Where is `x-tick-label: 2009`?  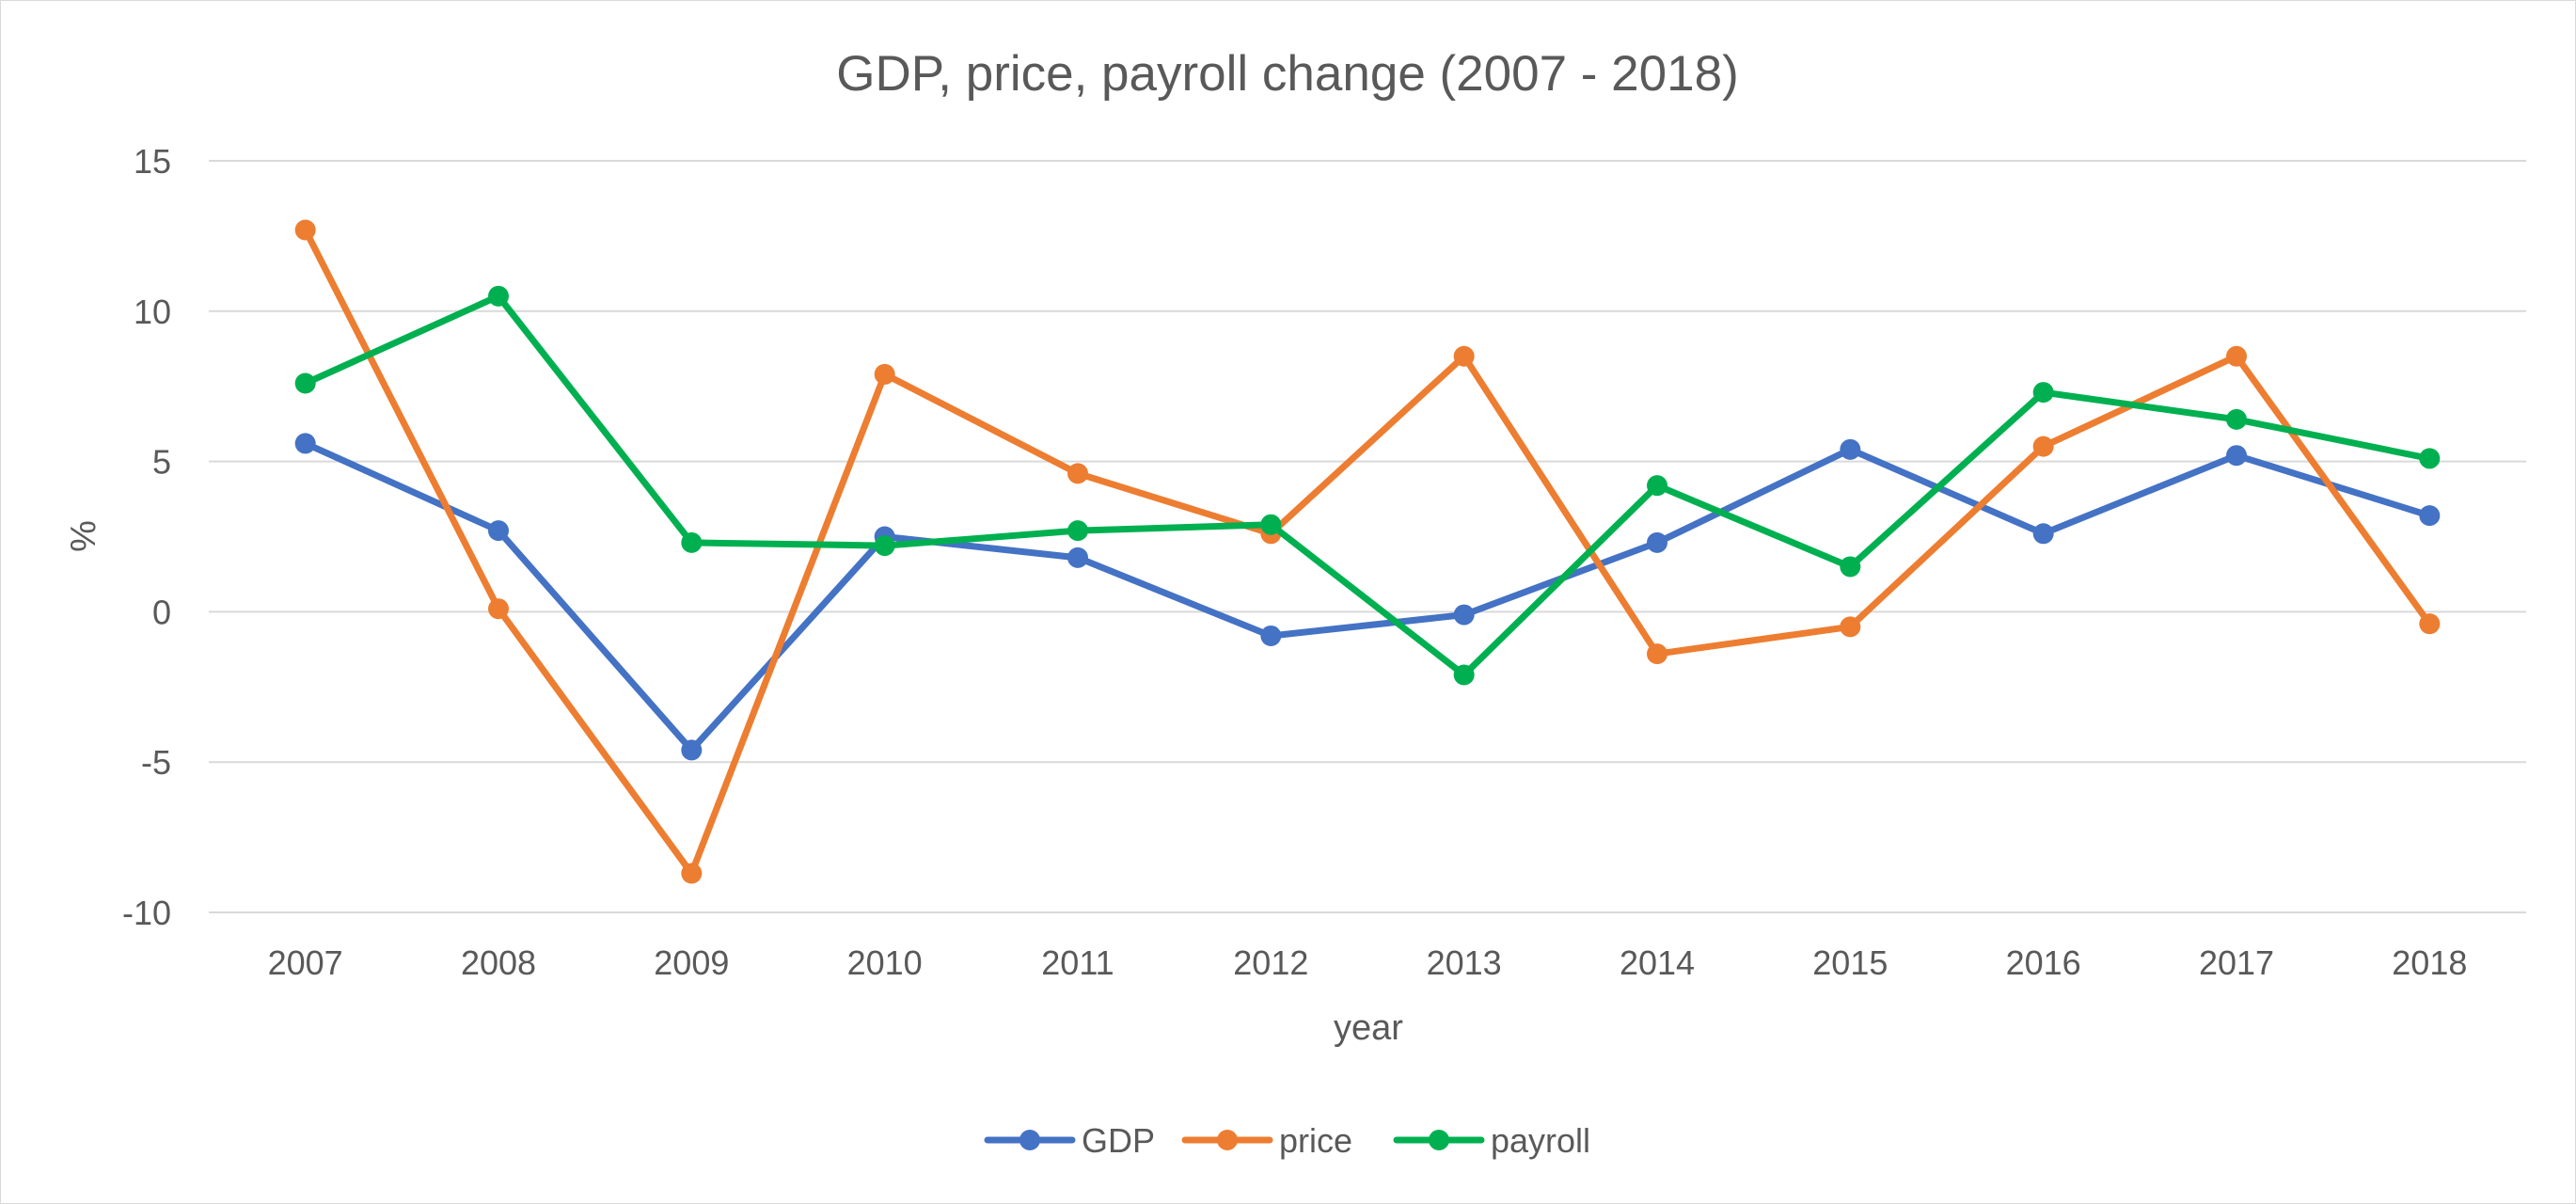
x-tick-label: 2009 is located at coordinates (691, 963).